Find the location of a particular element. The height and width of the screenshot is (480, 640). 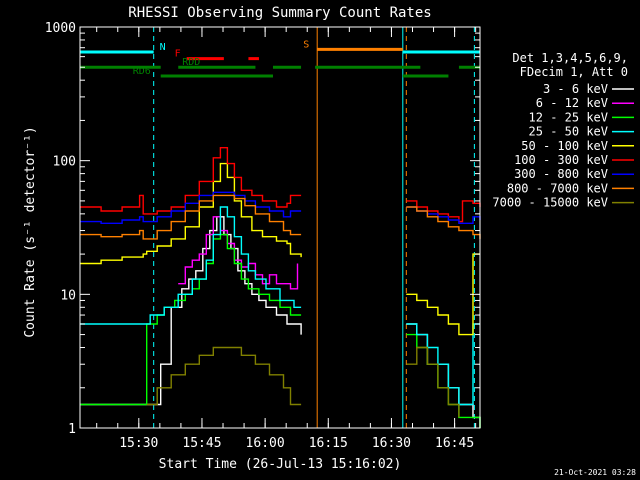

flag-label-f: F is located at coordinates (178, 54).